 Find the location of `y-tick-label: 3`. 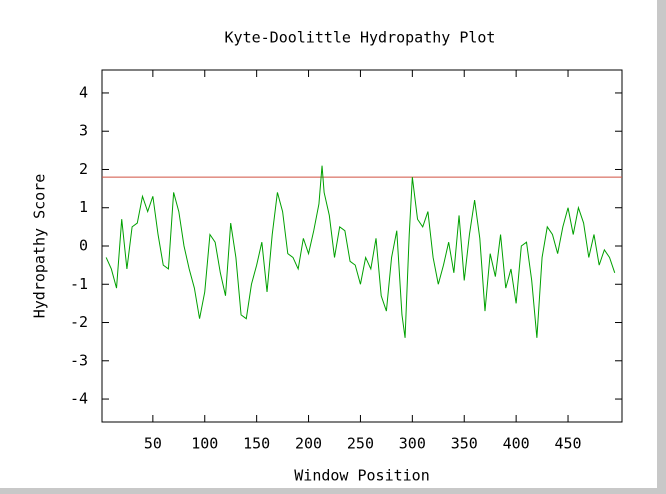

y-tick-label: 3 is located at coordinates (83, 131).